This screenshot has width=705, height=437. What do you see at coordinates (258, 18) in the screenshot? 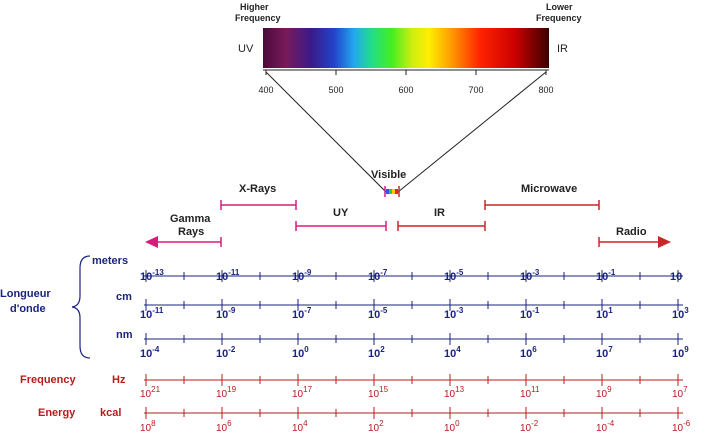
I see `higher-frequency-label-2: Frequency` at bounding box center [258, 18].